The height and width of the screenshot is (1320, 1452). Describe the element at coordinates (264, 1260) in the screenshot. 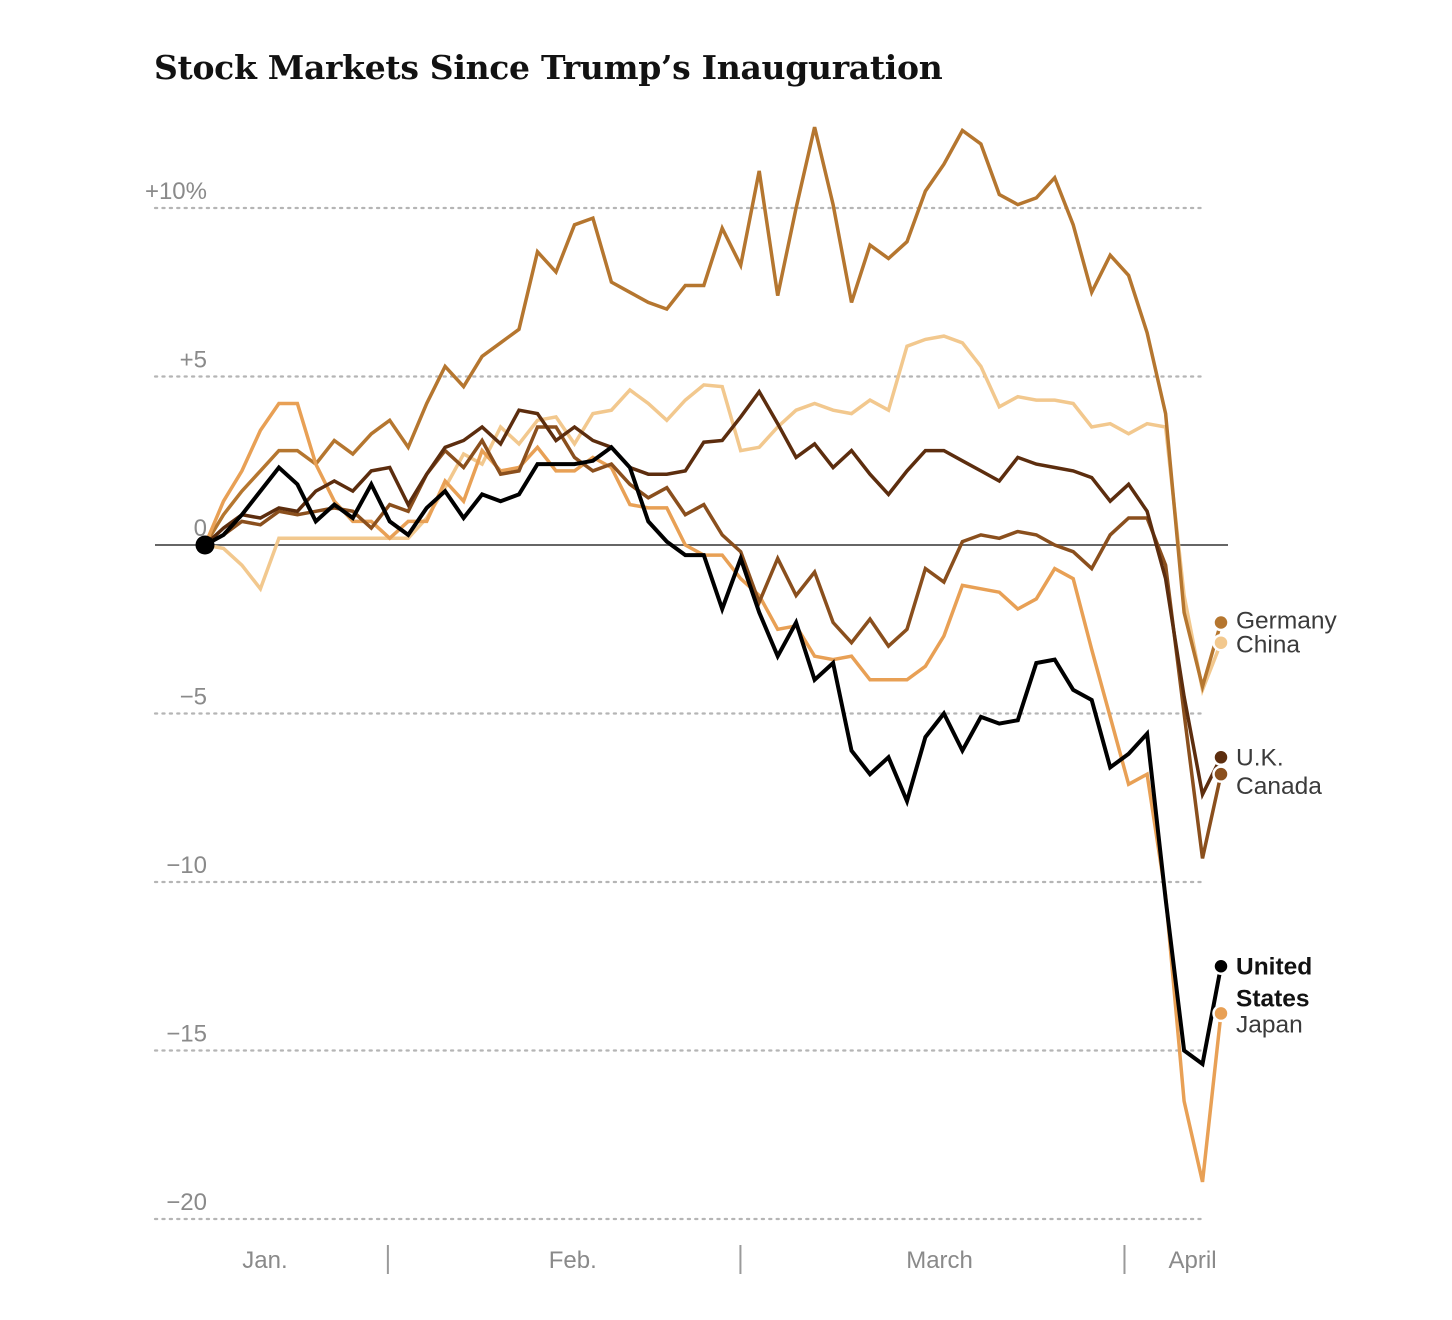

I see `x-month-label: Jan.` at that location.